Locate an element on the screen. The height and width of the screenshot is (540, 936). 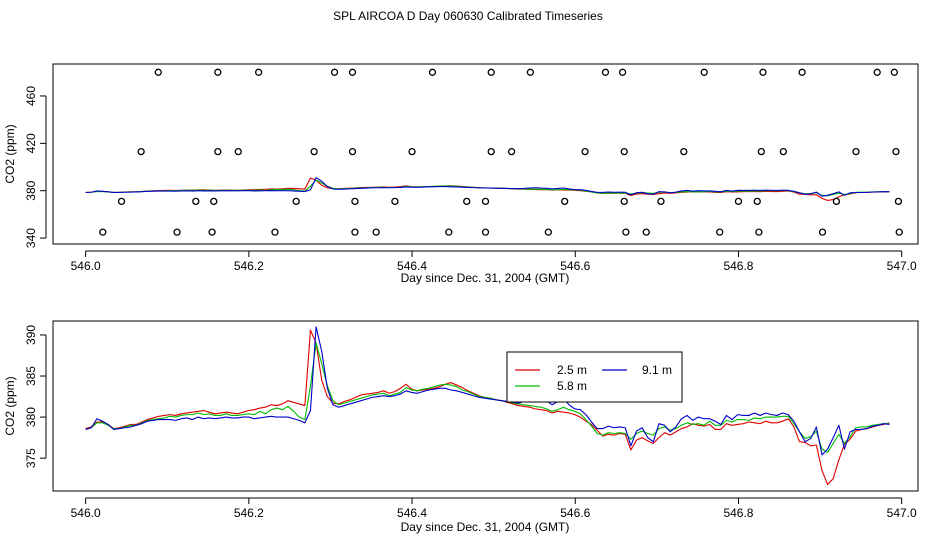
series-line-91m is located at coordinates (487, 187).